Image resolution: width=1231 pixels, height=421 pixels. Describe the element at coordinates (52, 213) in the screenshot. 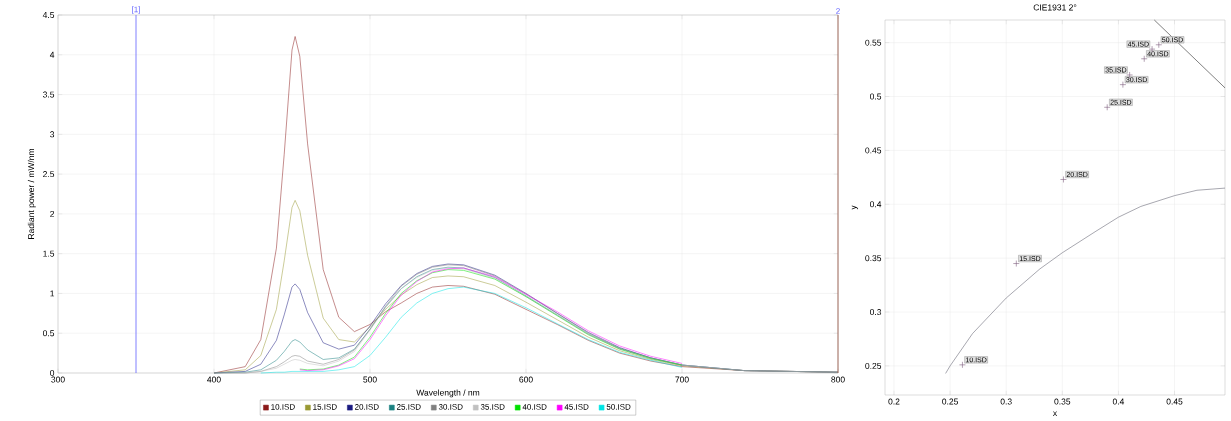

I see `y-tick-label: 2` at that location.